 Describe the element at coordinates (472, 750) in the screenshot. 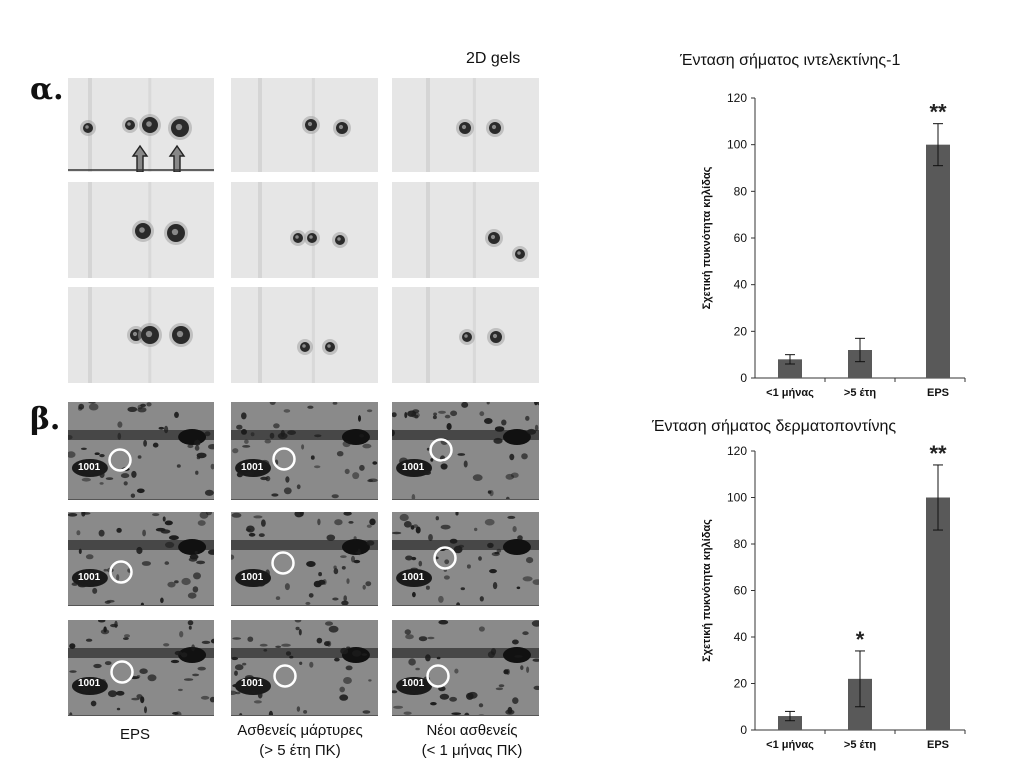

I see `col-label-new-line2: (< 1 μήνας ΠΚ)` at that location.